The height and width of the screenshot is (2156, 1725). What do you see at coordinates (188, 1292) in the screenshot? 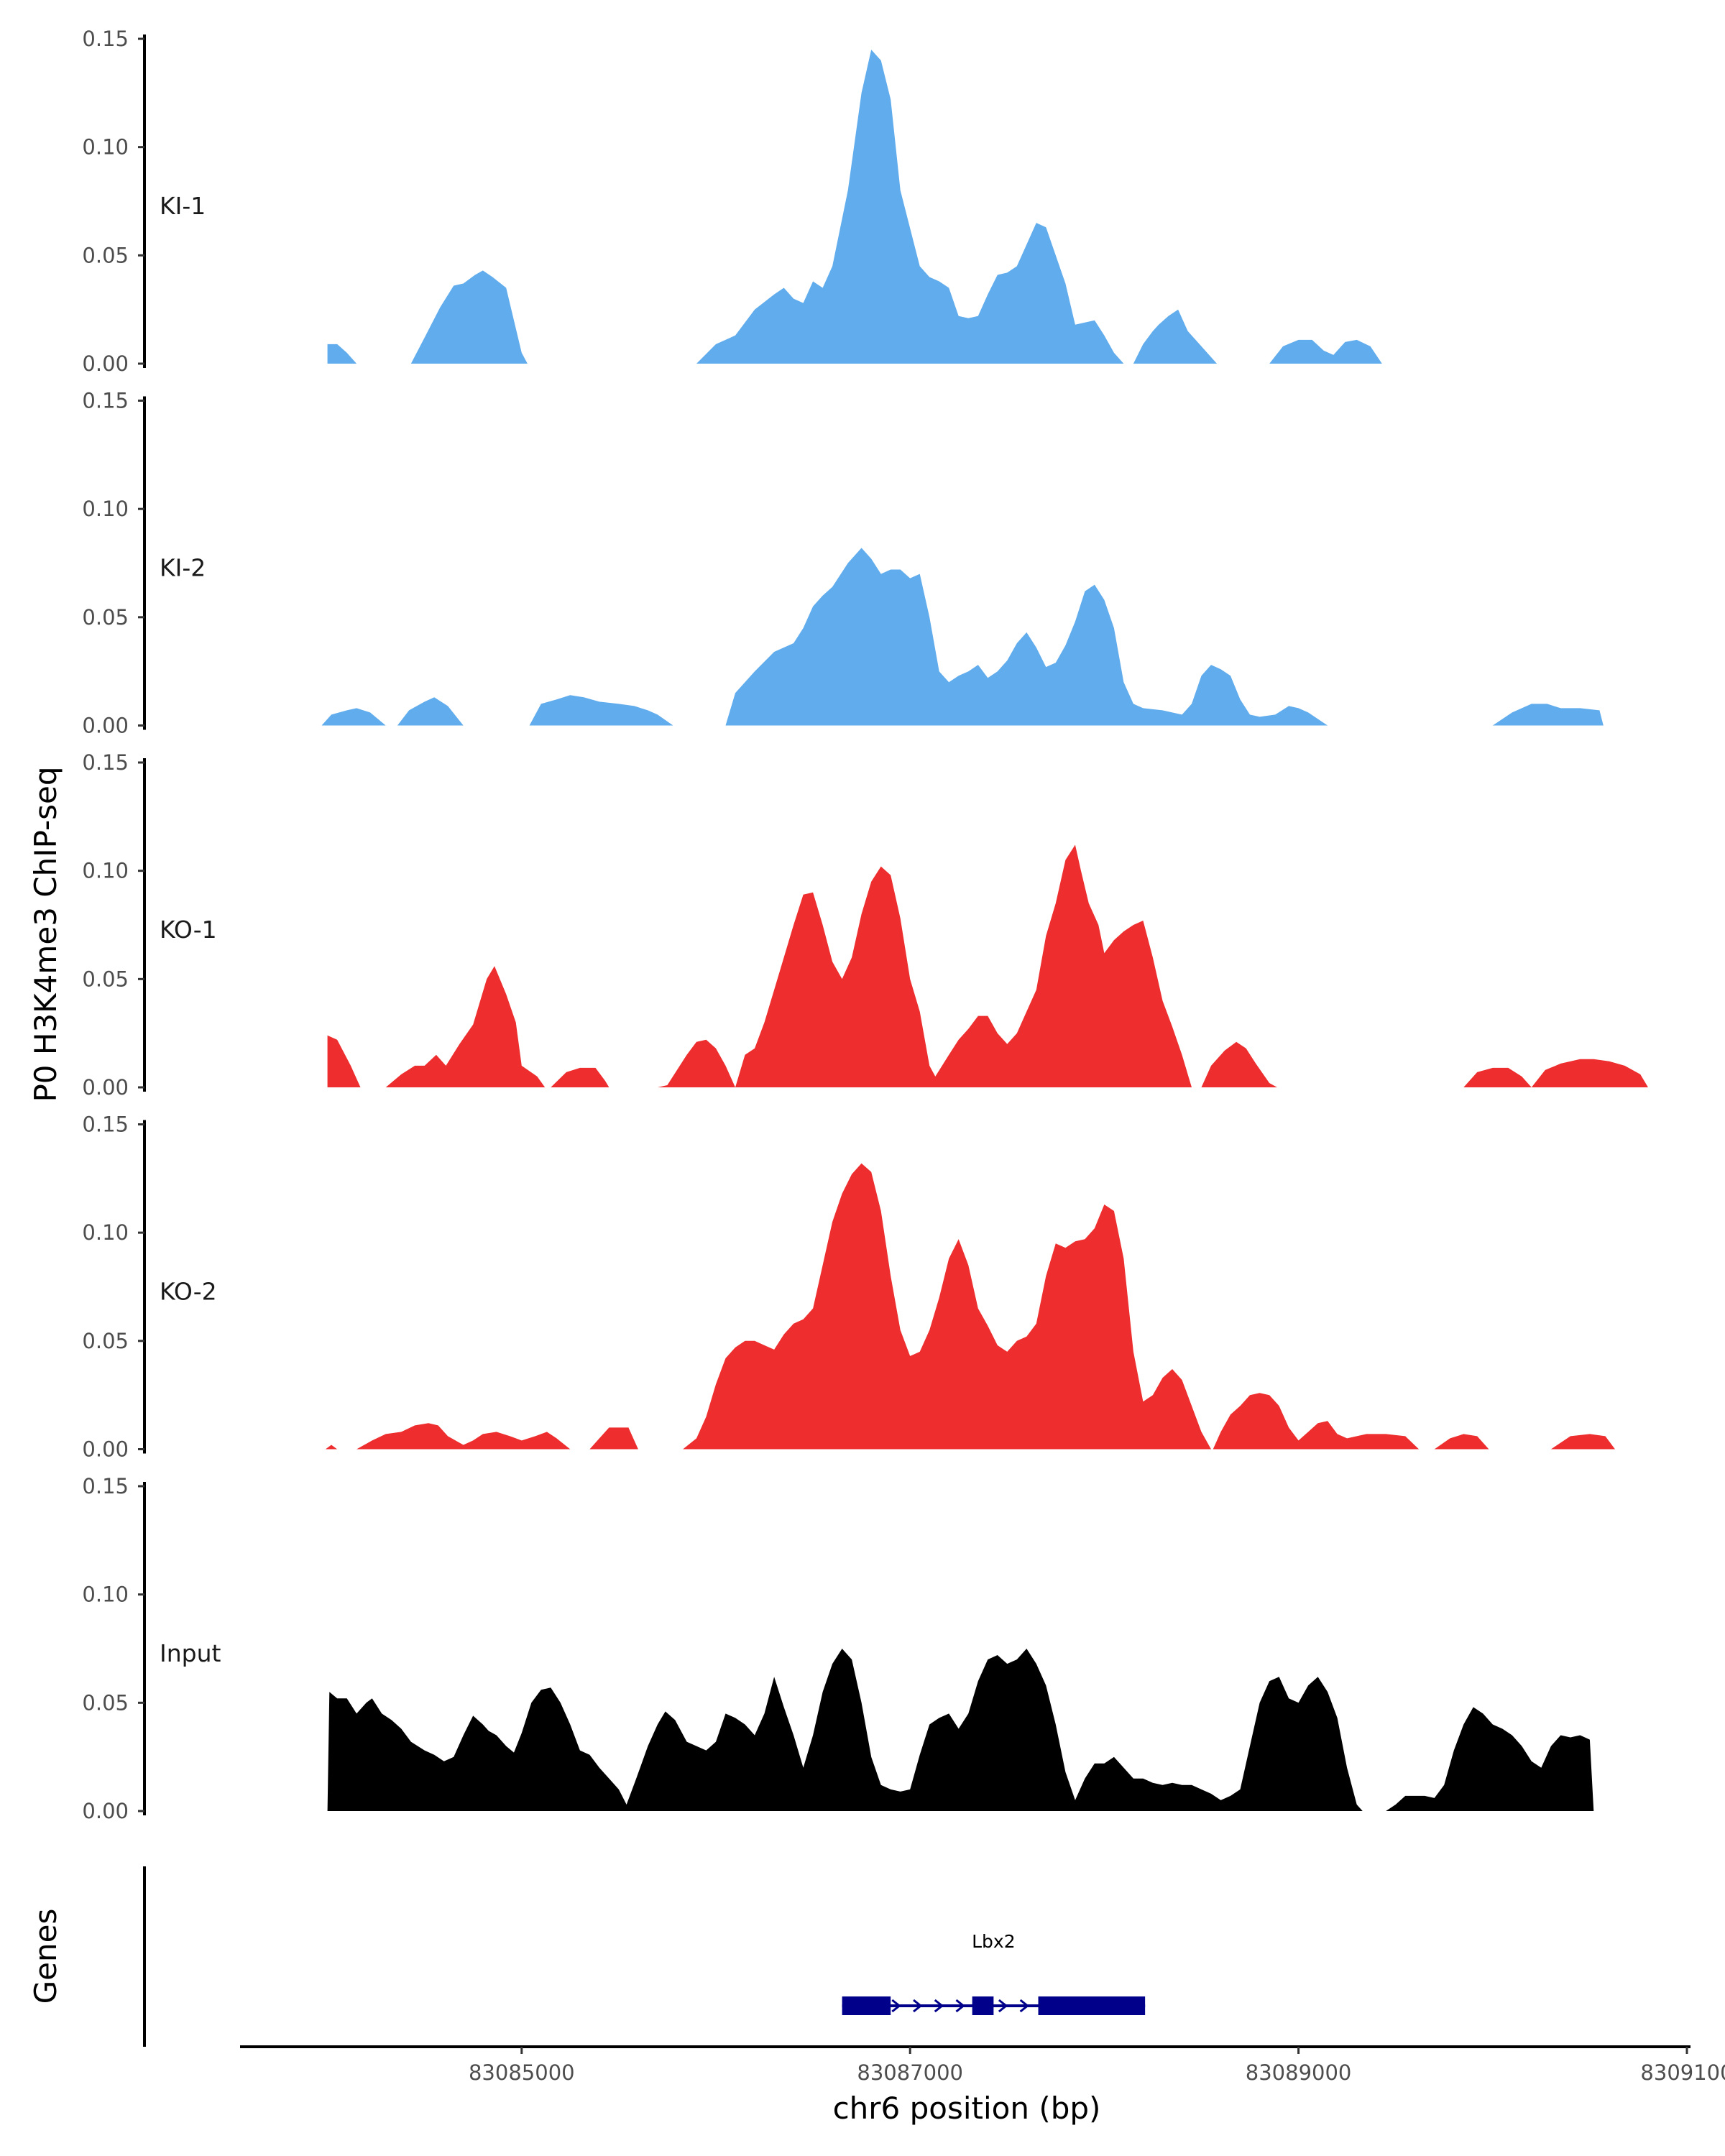
I see `track-label: KO-2` at bounding box center [188, 1292].